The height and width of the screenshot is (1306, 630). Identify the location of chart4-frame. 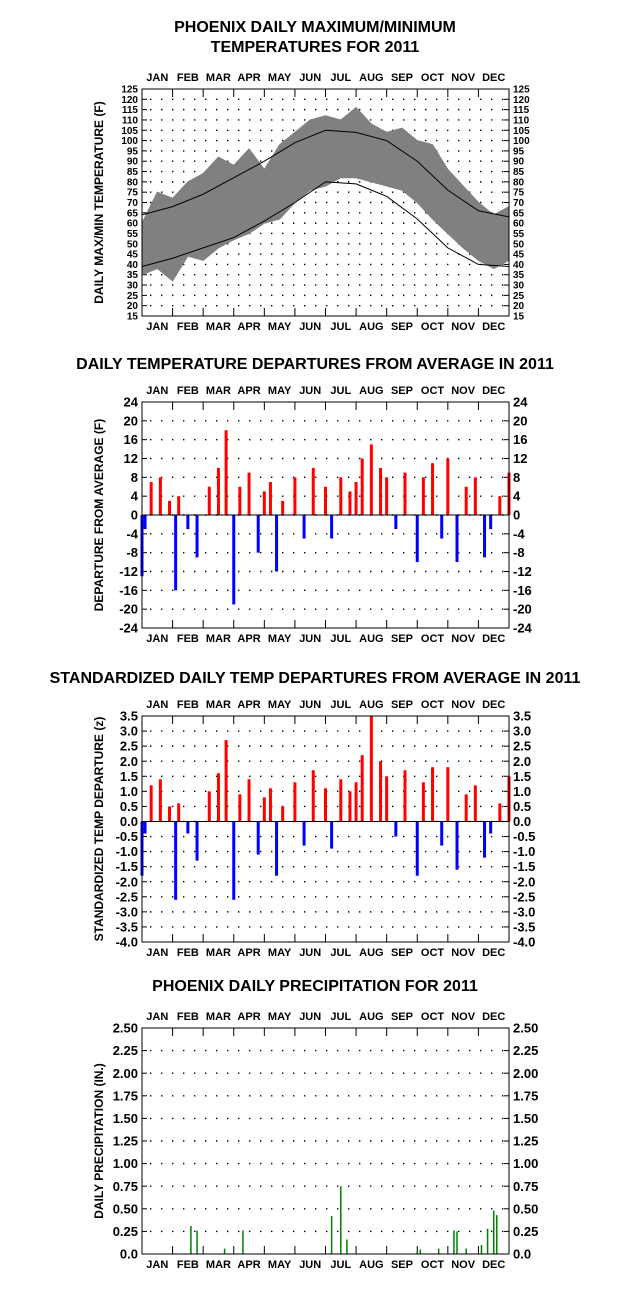
(325, 1141).